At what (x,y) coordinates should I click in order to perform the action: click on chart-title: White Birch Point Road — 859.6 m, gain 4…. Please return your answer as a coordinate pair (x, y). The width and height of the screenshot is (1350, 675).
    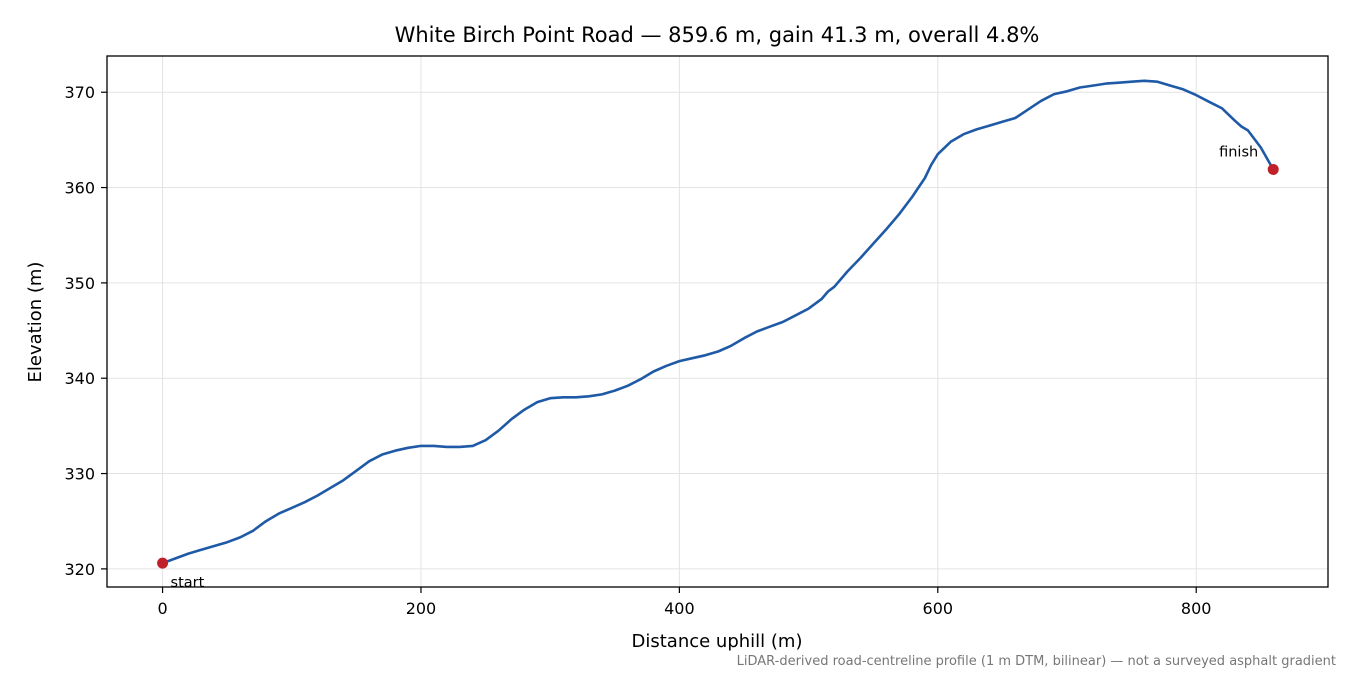
    Looking at the image, I should click on (717, 35).